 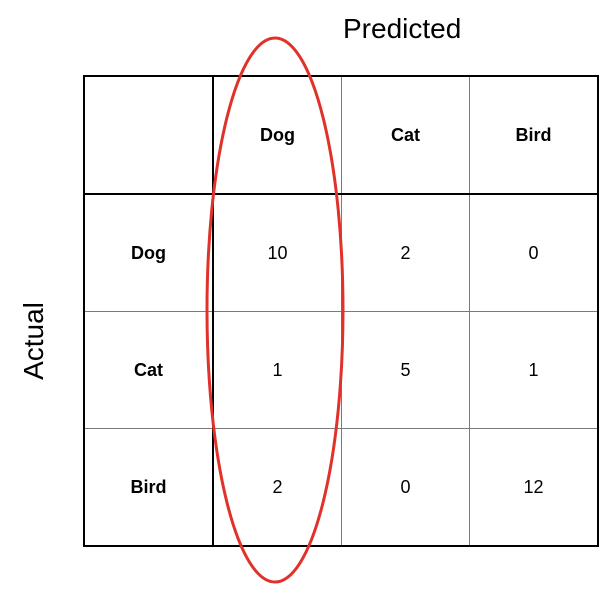 I want to click on cell-dog-dog: 10, so click(x=277, y=252).